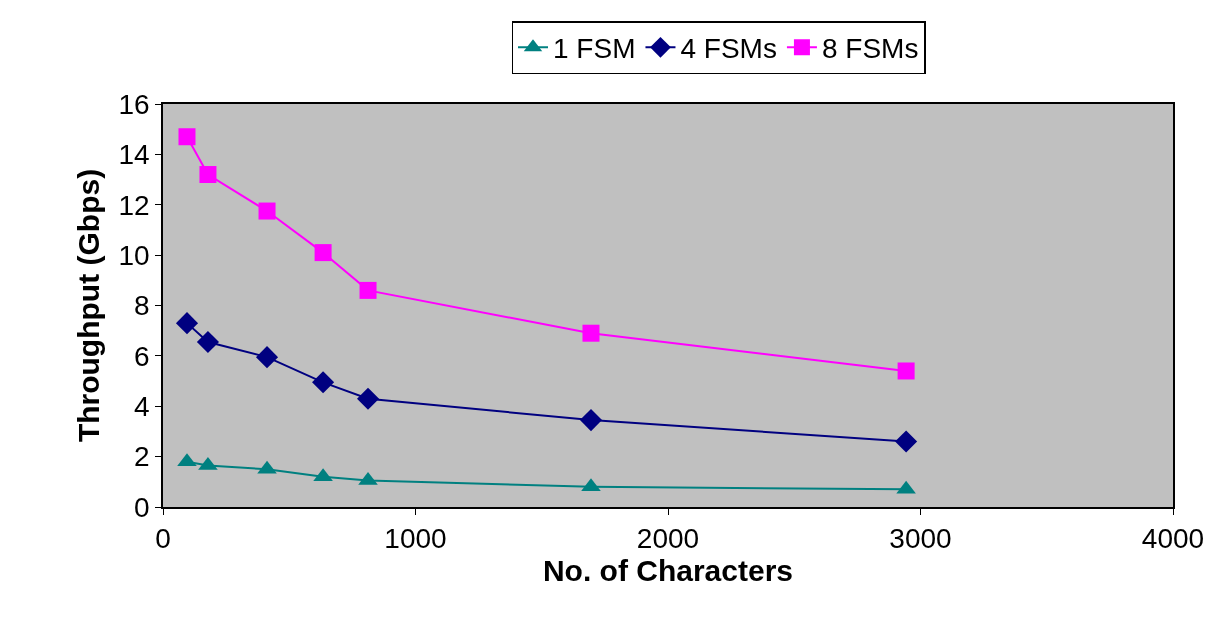  I want to click on y-tick-label: 12, so click(134, 205).